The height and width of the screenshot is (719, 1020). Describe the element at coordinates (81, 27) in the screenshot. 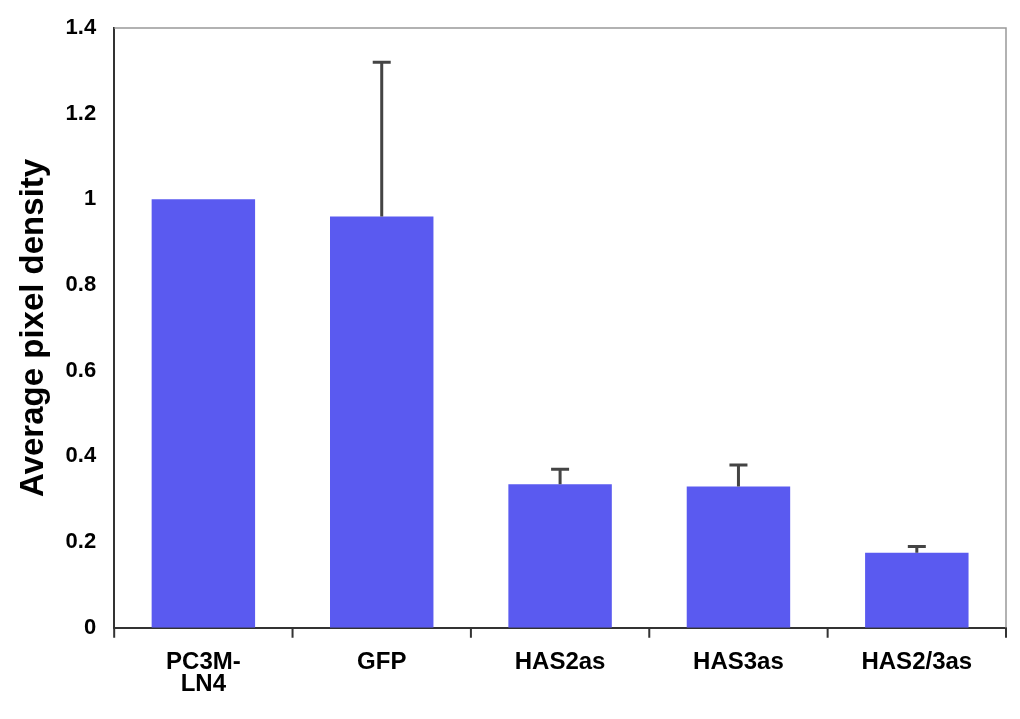

I see `y-tick-label: 1.4` at that location.